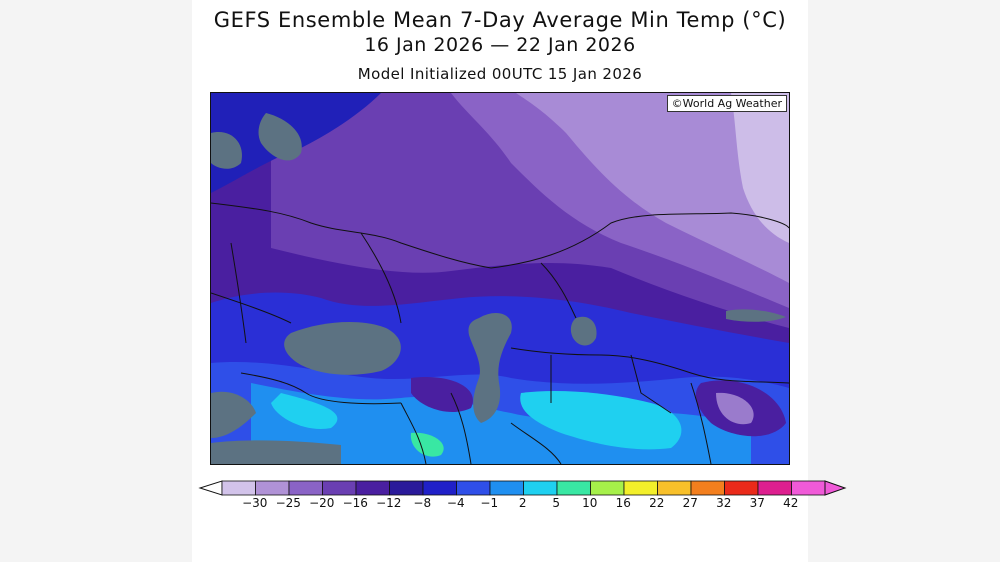 This screenshot has width=1000, height=562. Describe the element at coordinates (442, 395) in the screenshot. I see `caucasus-cold` at that location.